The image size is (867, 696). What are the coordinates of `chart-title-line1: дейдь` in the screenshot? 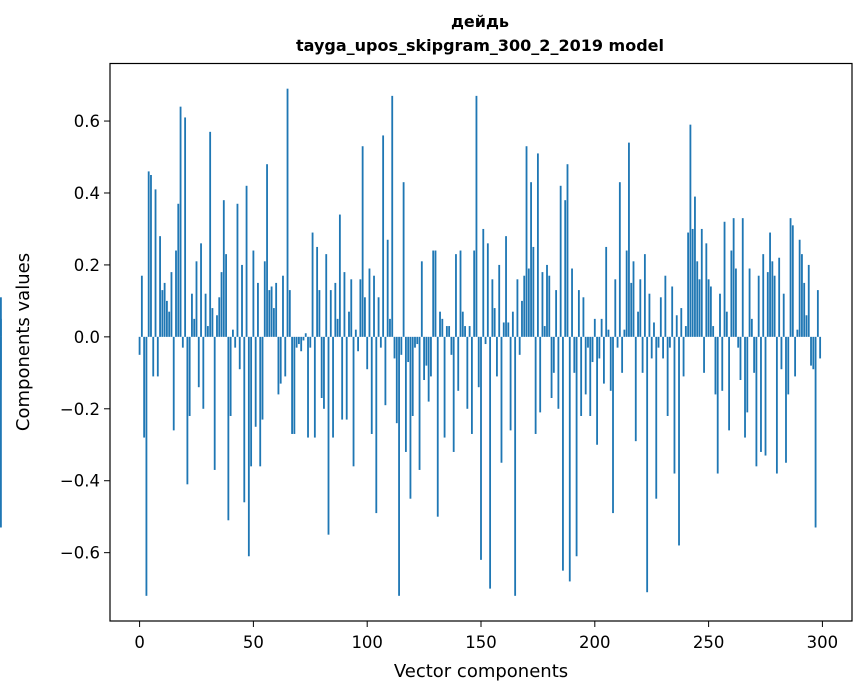 It's located at (480, 21).